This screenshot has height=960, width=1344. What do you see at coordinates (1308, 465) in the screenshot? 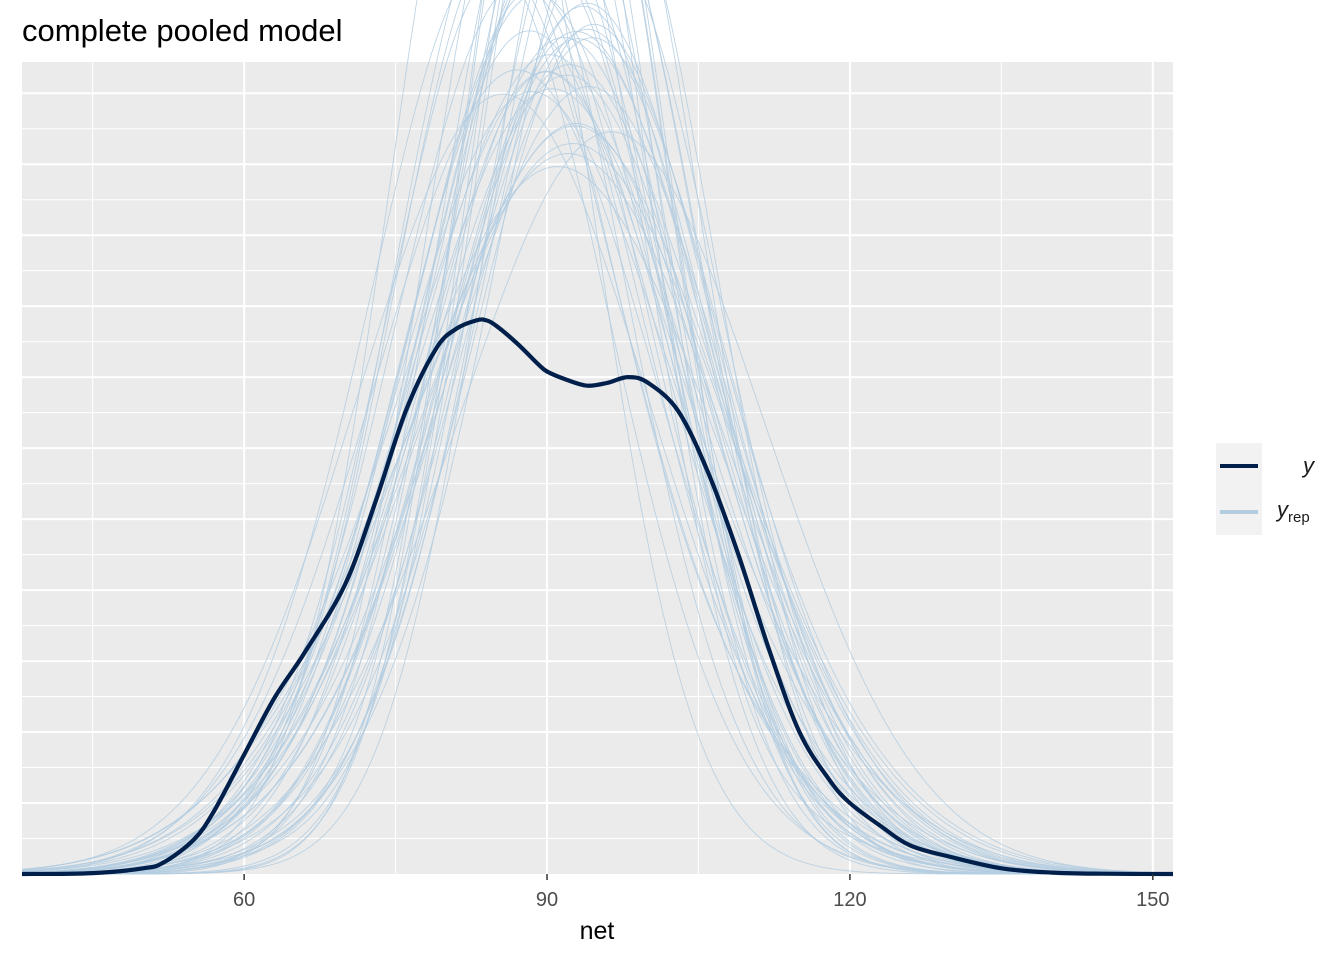
I see `legend-label-y: y` at bounding box center [1308, 465].